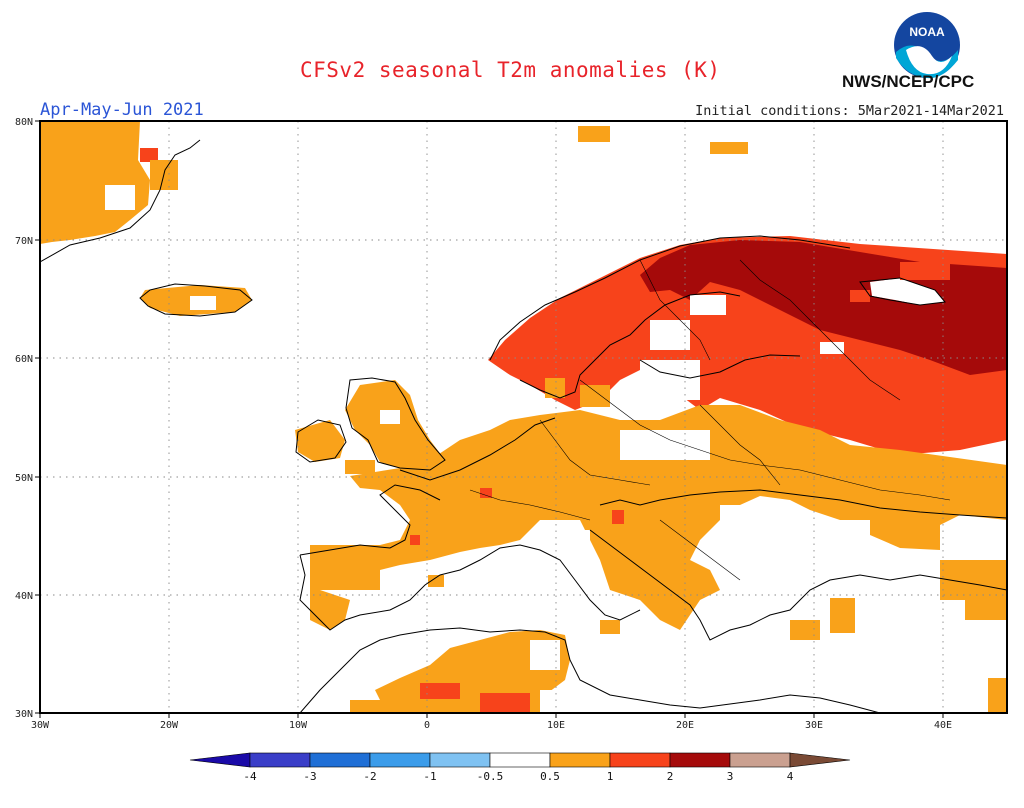 Image resolution: width=1024 pixels, height=808 pixels. Describe the element at coordinates (370, 427) in the screenshot. I see `uk-anomaly` at that location.